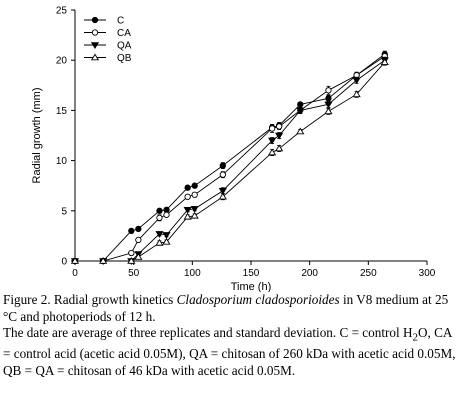 This screenshot has height=420, width=462. Describe the element at coordinates (90, 299) in the screenshot. I see `caption-title-prefix: Figure 2. Radial growth kinetics` at that location.